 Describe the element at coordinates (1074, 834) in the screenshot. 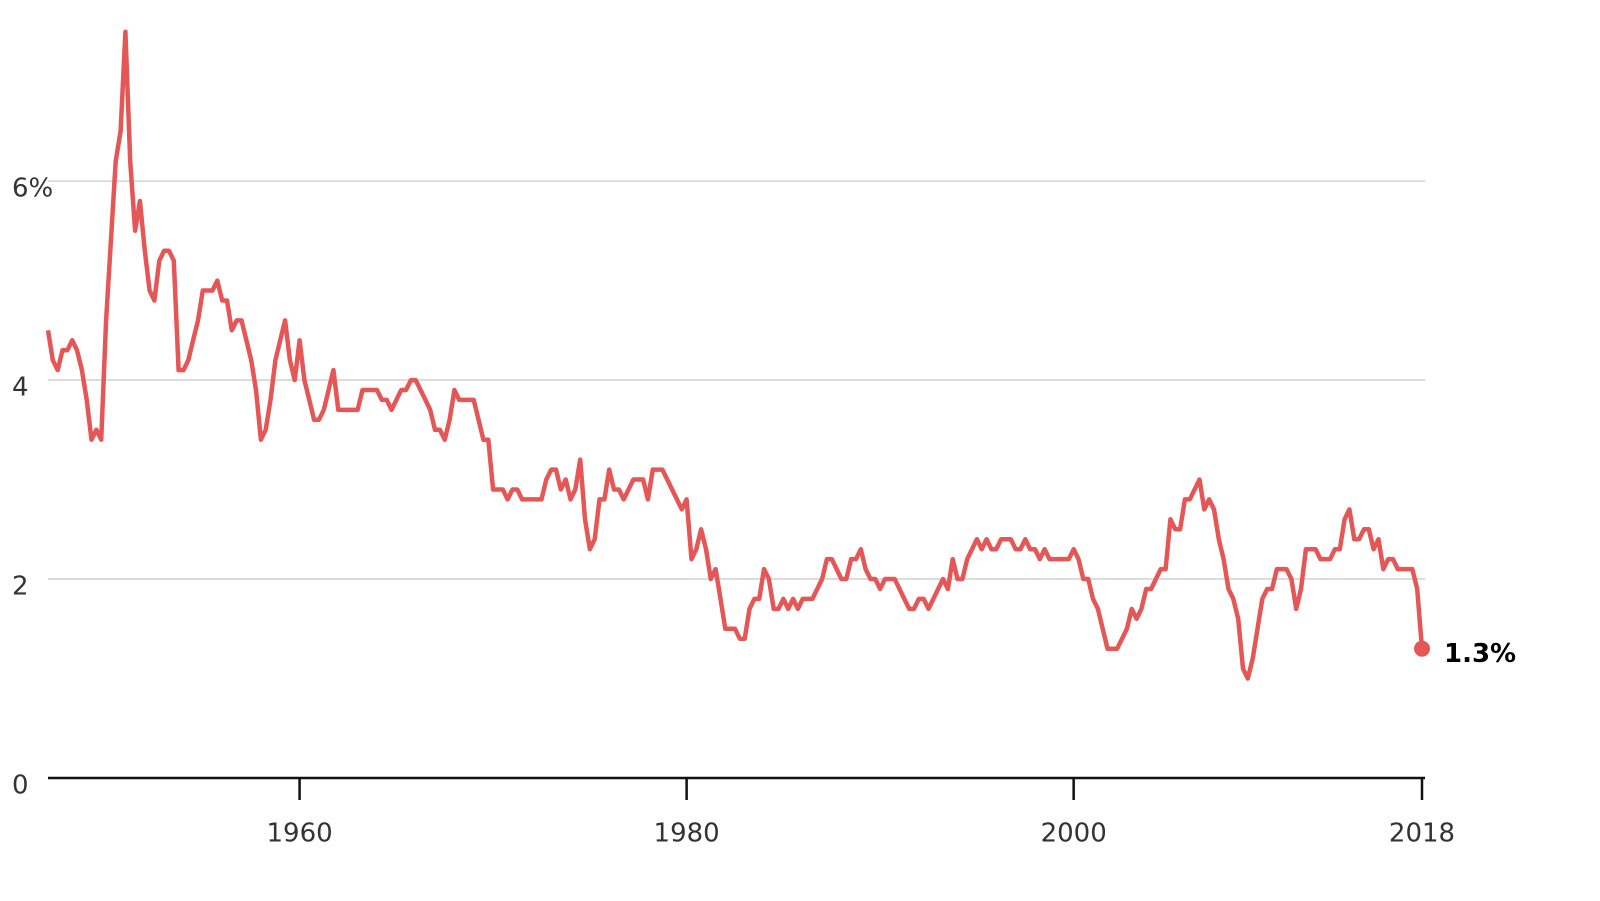

I see `x-tick-label: 2000` at that location.